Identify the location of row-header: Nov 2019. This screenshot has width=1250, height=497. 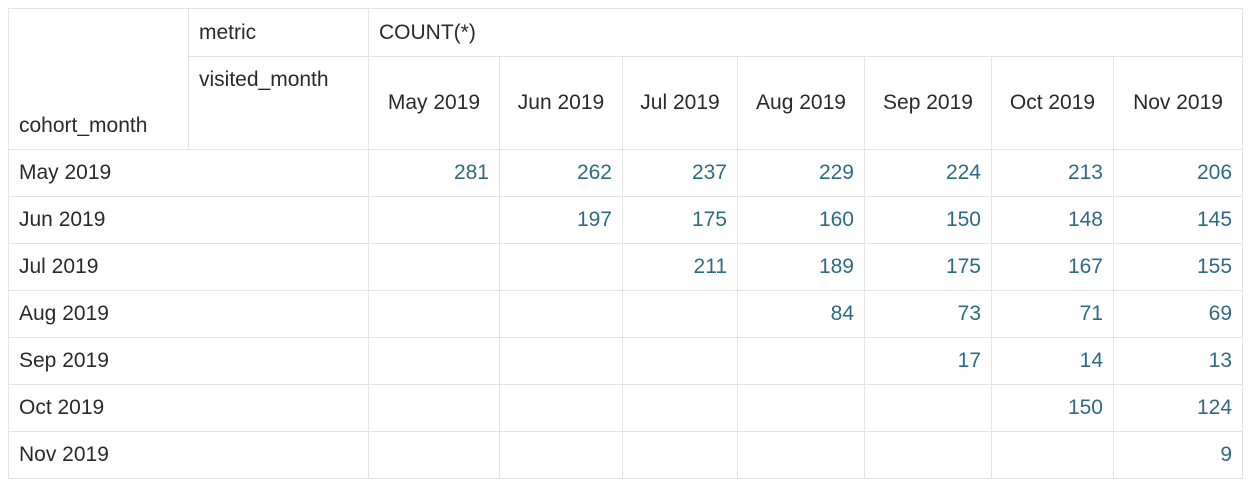
(188, 455).